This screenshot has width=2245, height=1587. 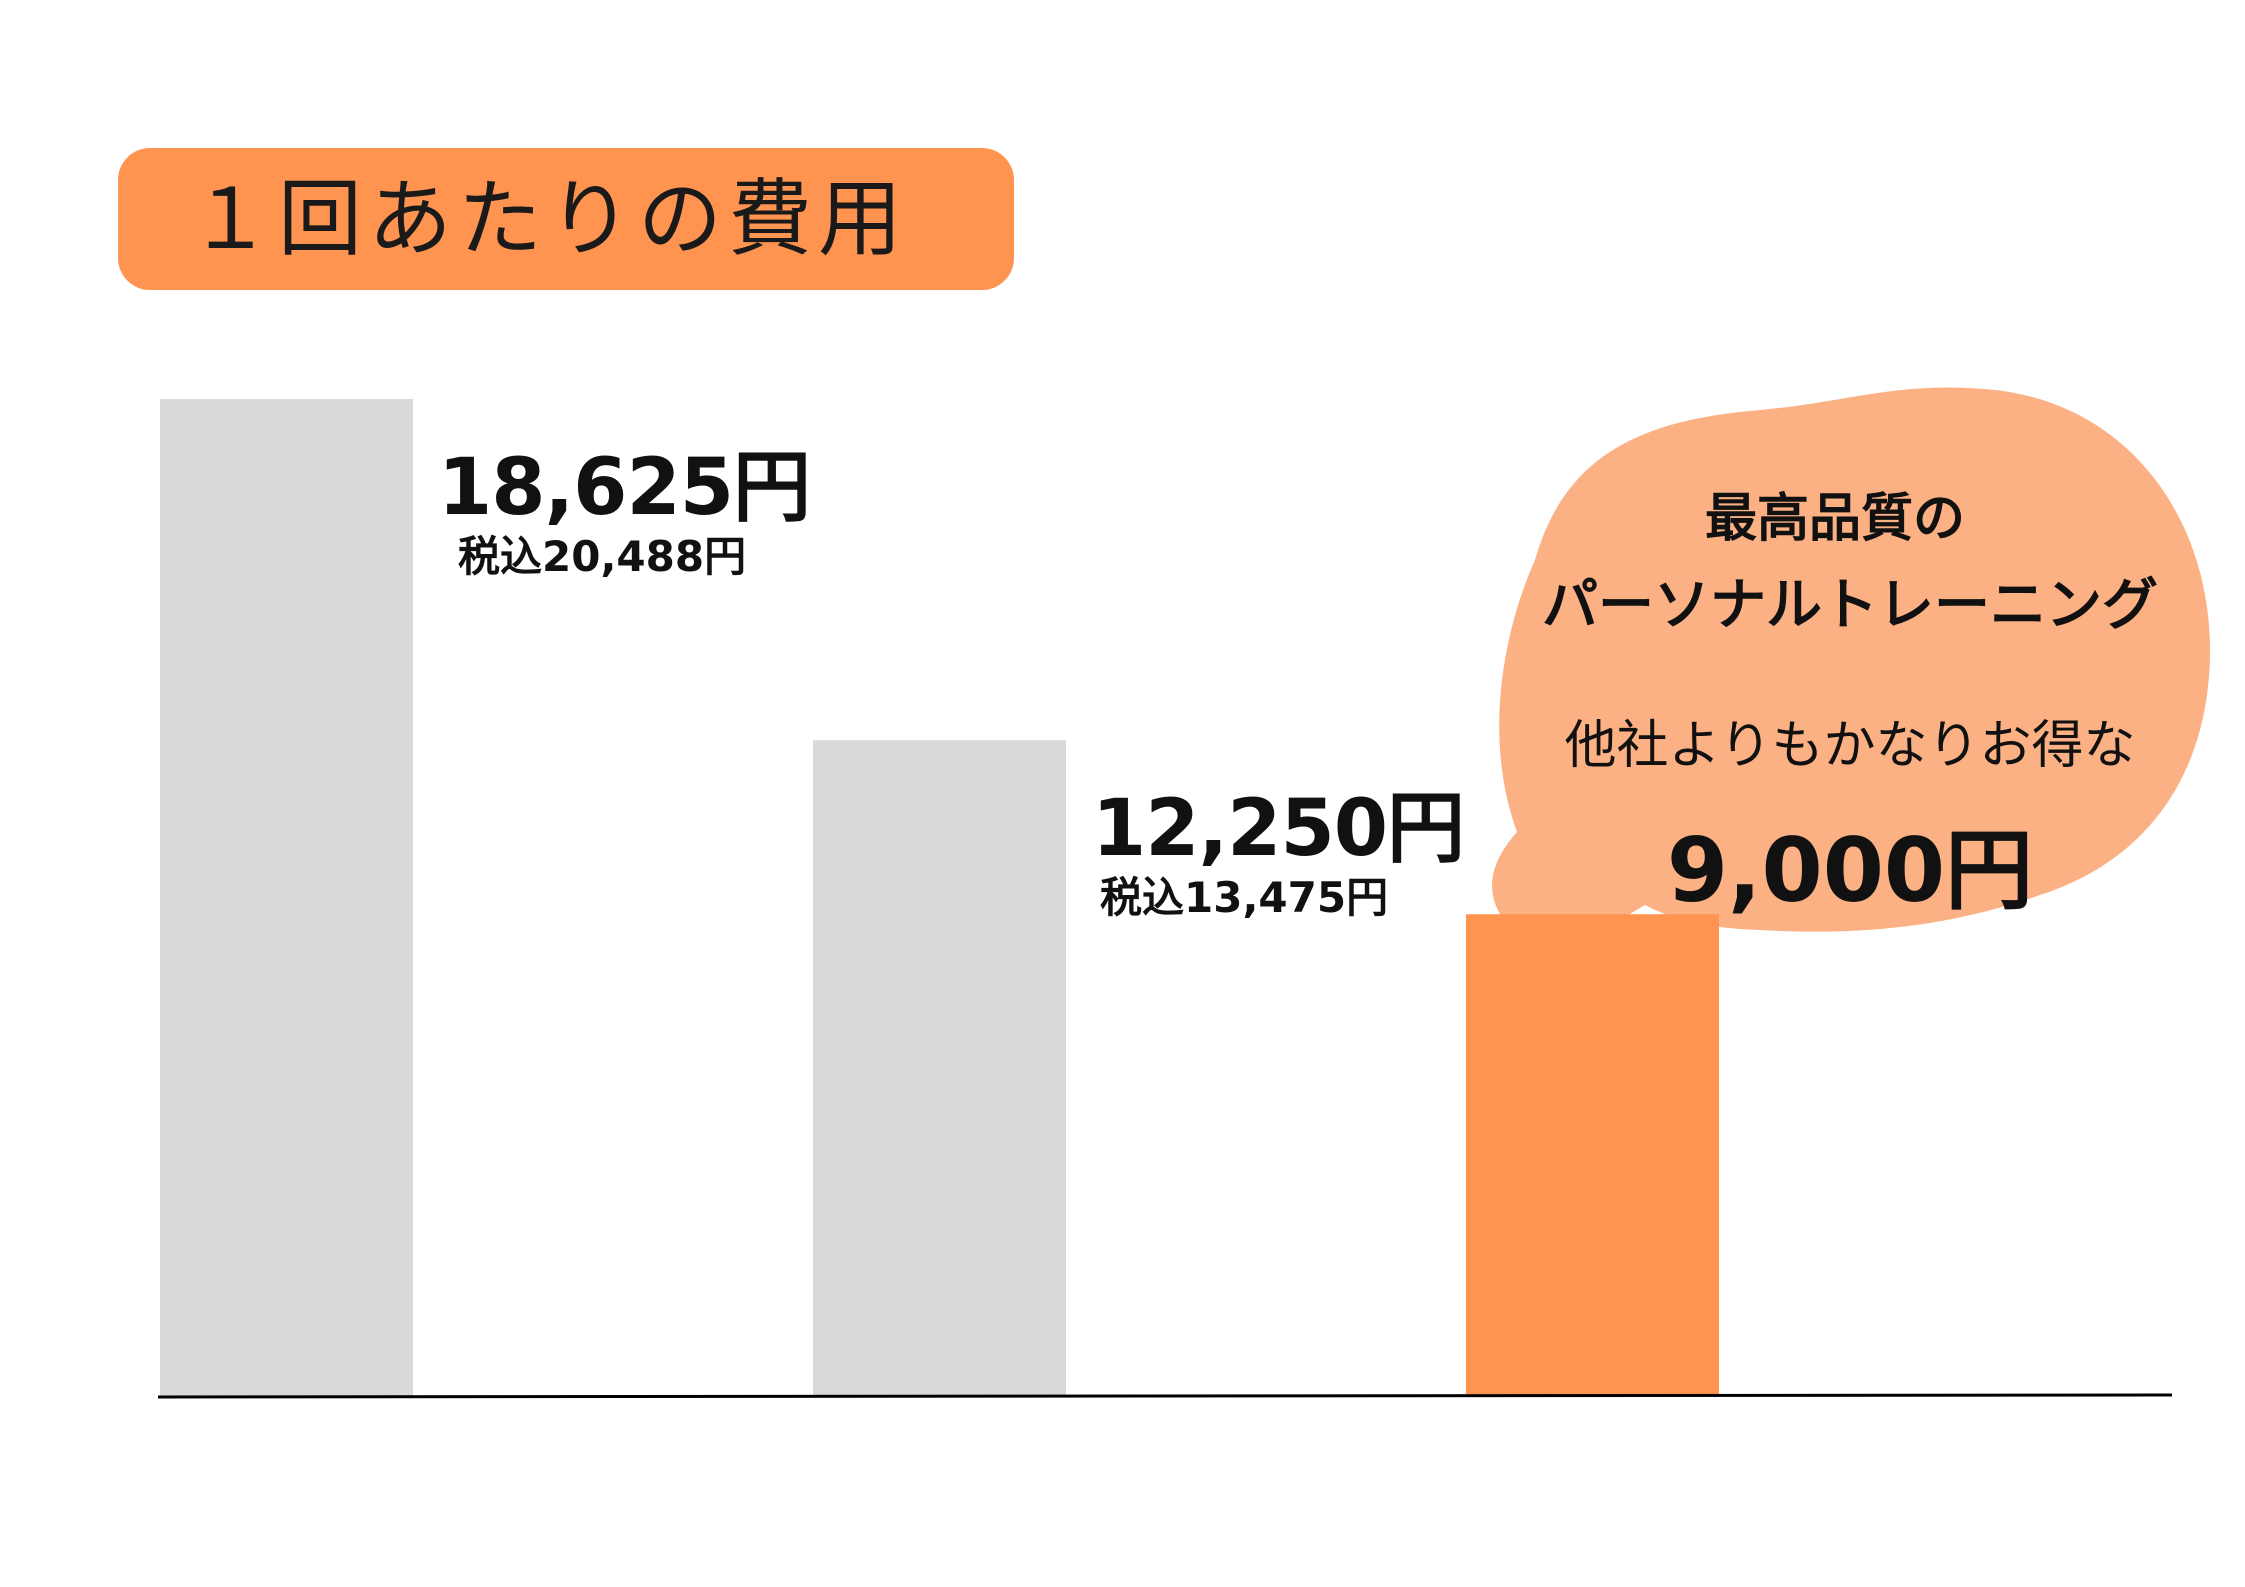 I want to click on callout-bubble, so click(x=1851, y=676).